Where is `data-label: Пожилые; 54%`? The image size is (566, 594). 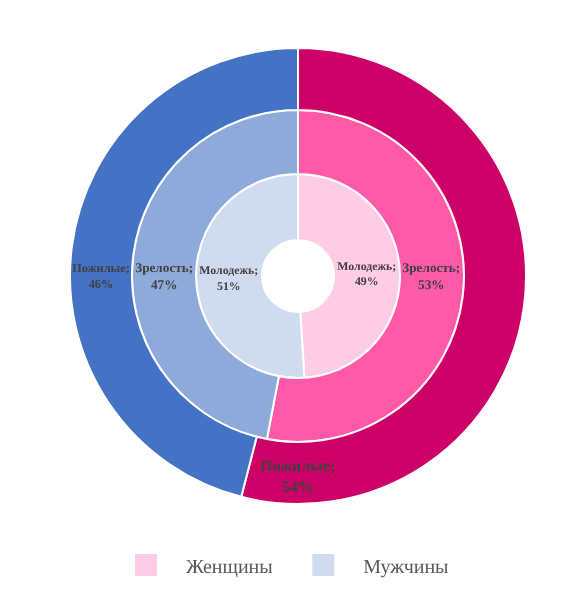 data-label: Пожилые; 54% is located at coordinates (298, 476).